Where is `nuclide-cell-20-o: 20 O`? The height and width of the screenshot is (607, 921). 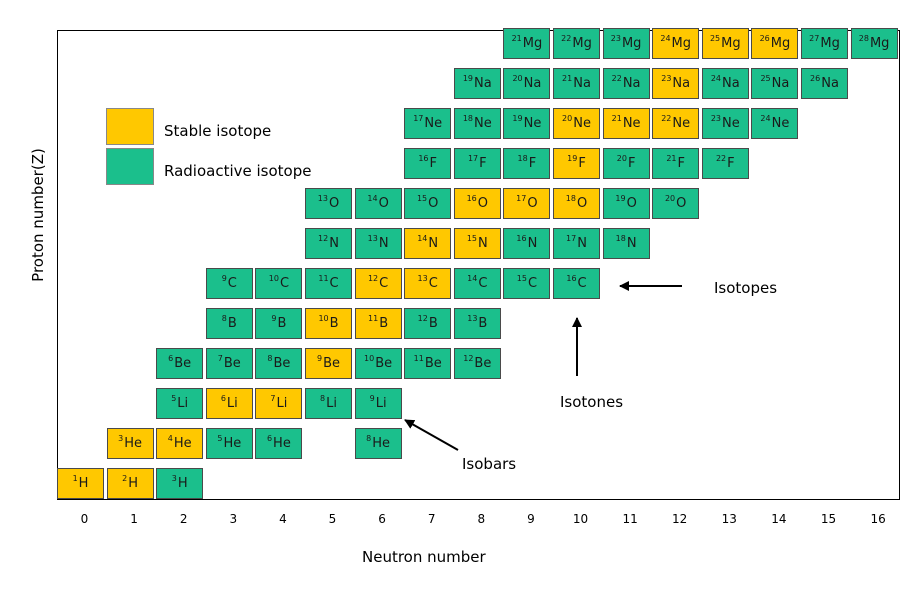 nuclide-cell-20-o: 20 O is located at coordinates (676, 203).